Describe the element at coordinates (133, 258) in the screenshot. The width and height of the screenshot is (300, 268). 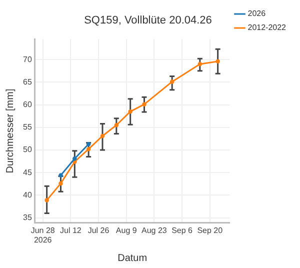
I see `x-axis-title: Datum` at that location.